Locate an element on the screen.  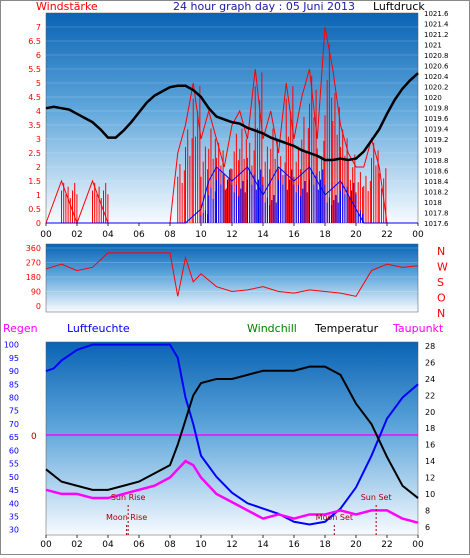
direction-plot-area is located at coordinates (232, 278).